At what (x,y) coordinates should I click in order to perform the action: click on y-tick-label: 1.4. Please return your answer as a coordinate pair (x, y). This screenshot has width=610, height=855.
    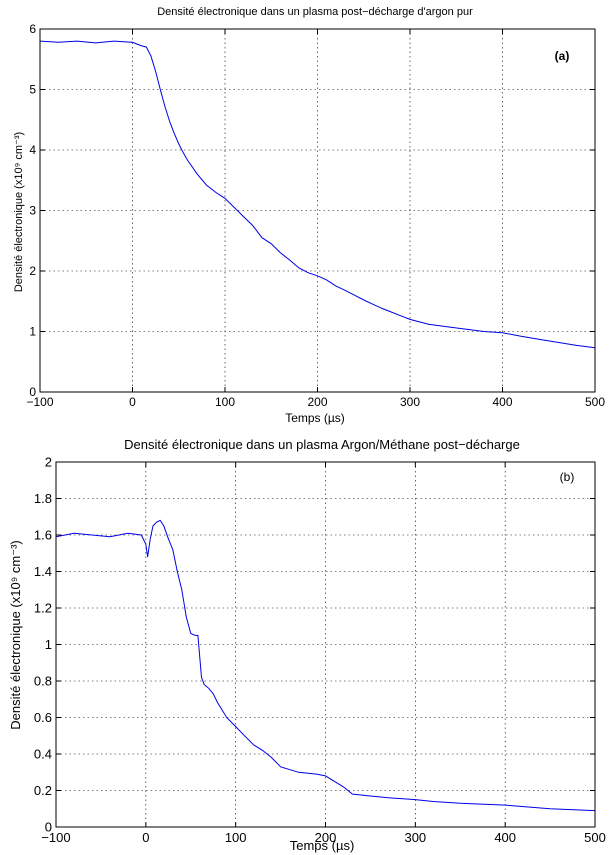
    Looking at the image, I should click on (43, 571).